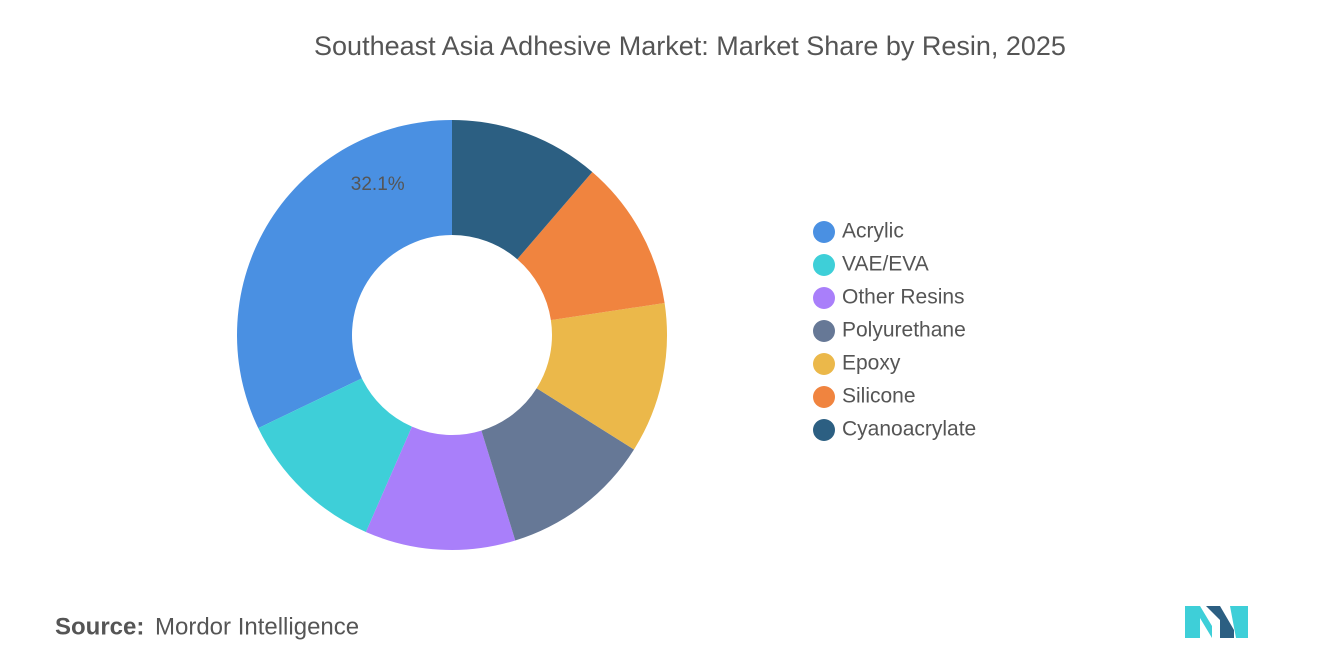 This screenshot has height=665, width=1320. I want to click on legend-label: Cyanoacrylate, so click(909, 429).